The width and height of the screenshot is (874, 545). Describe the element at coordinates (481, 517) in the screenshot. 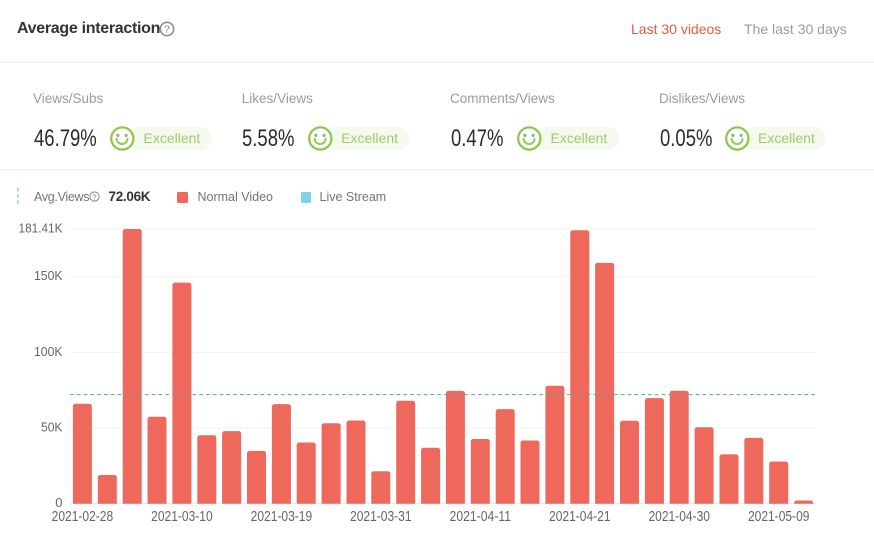

I see `svg-text: 2021-04-11` at that location.